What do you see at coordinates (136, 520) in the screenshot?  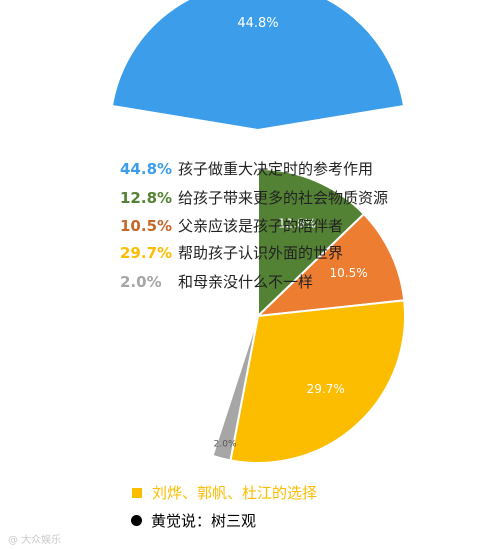 I see `dot-marker-icon` at bounding box center [136, 520].